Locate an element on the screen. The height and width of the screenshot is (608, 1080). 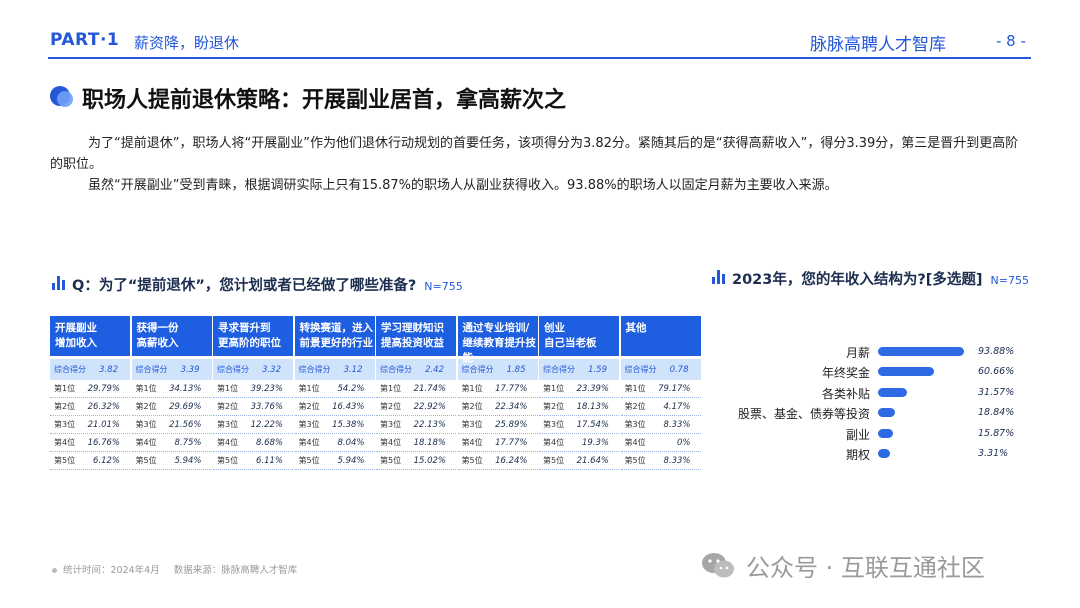
score-value: 0.78 is located at coordinates (679, 369).